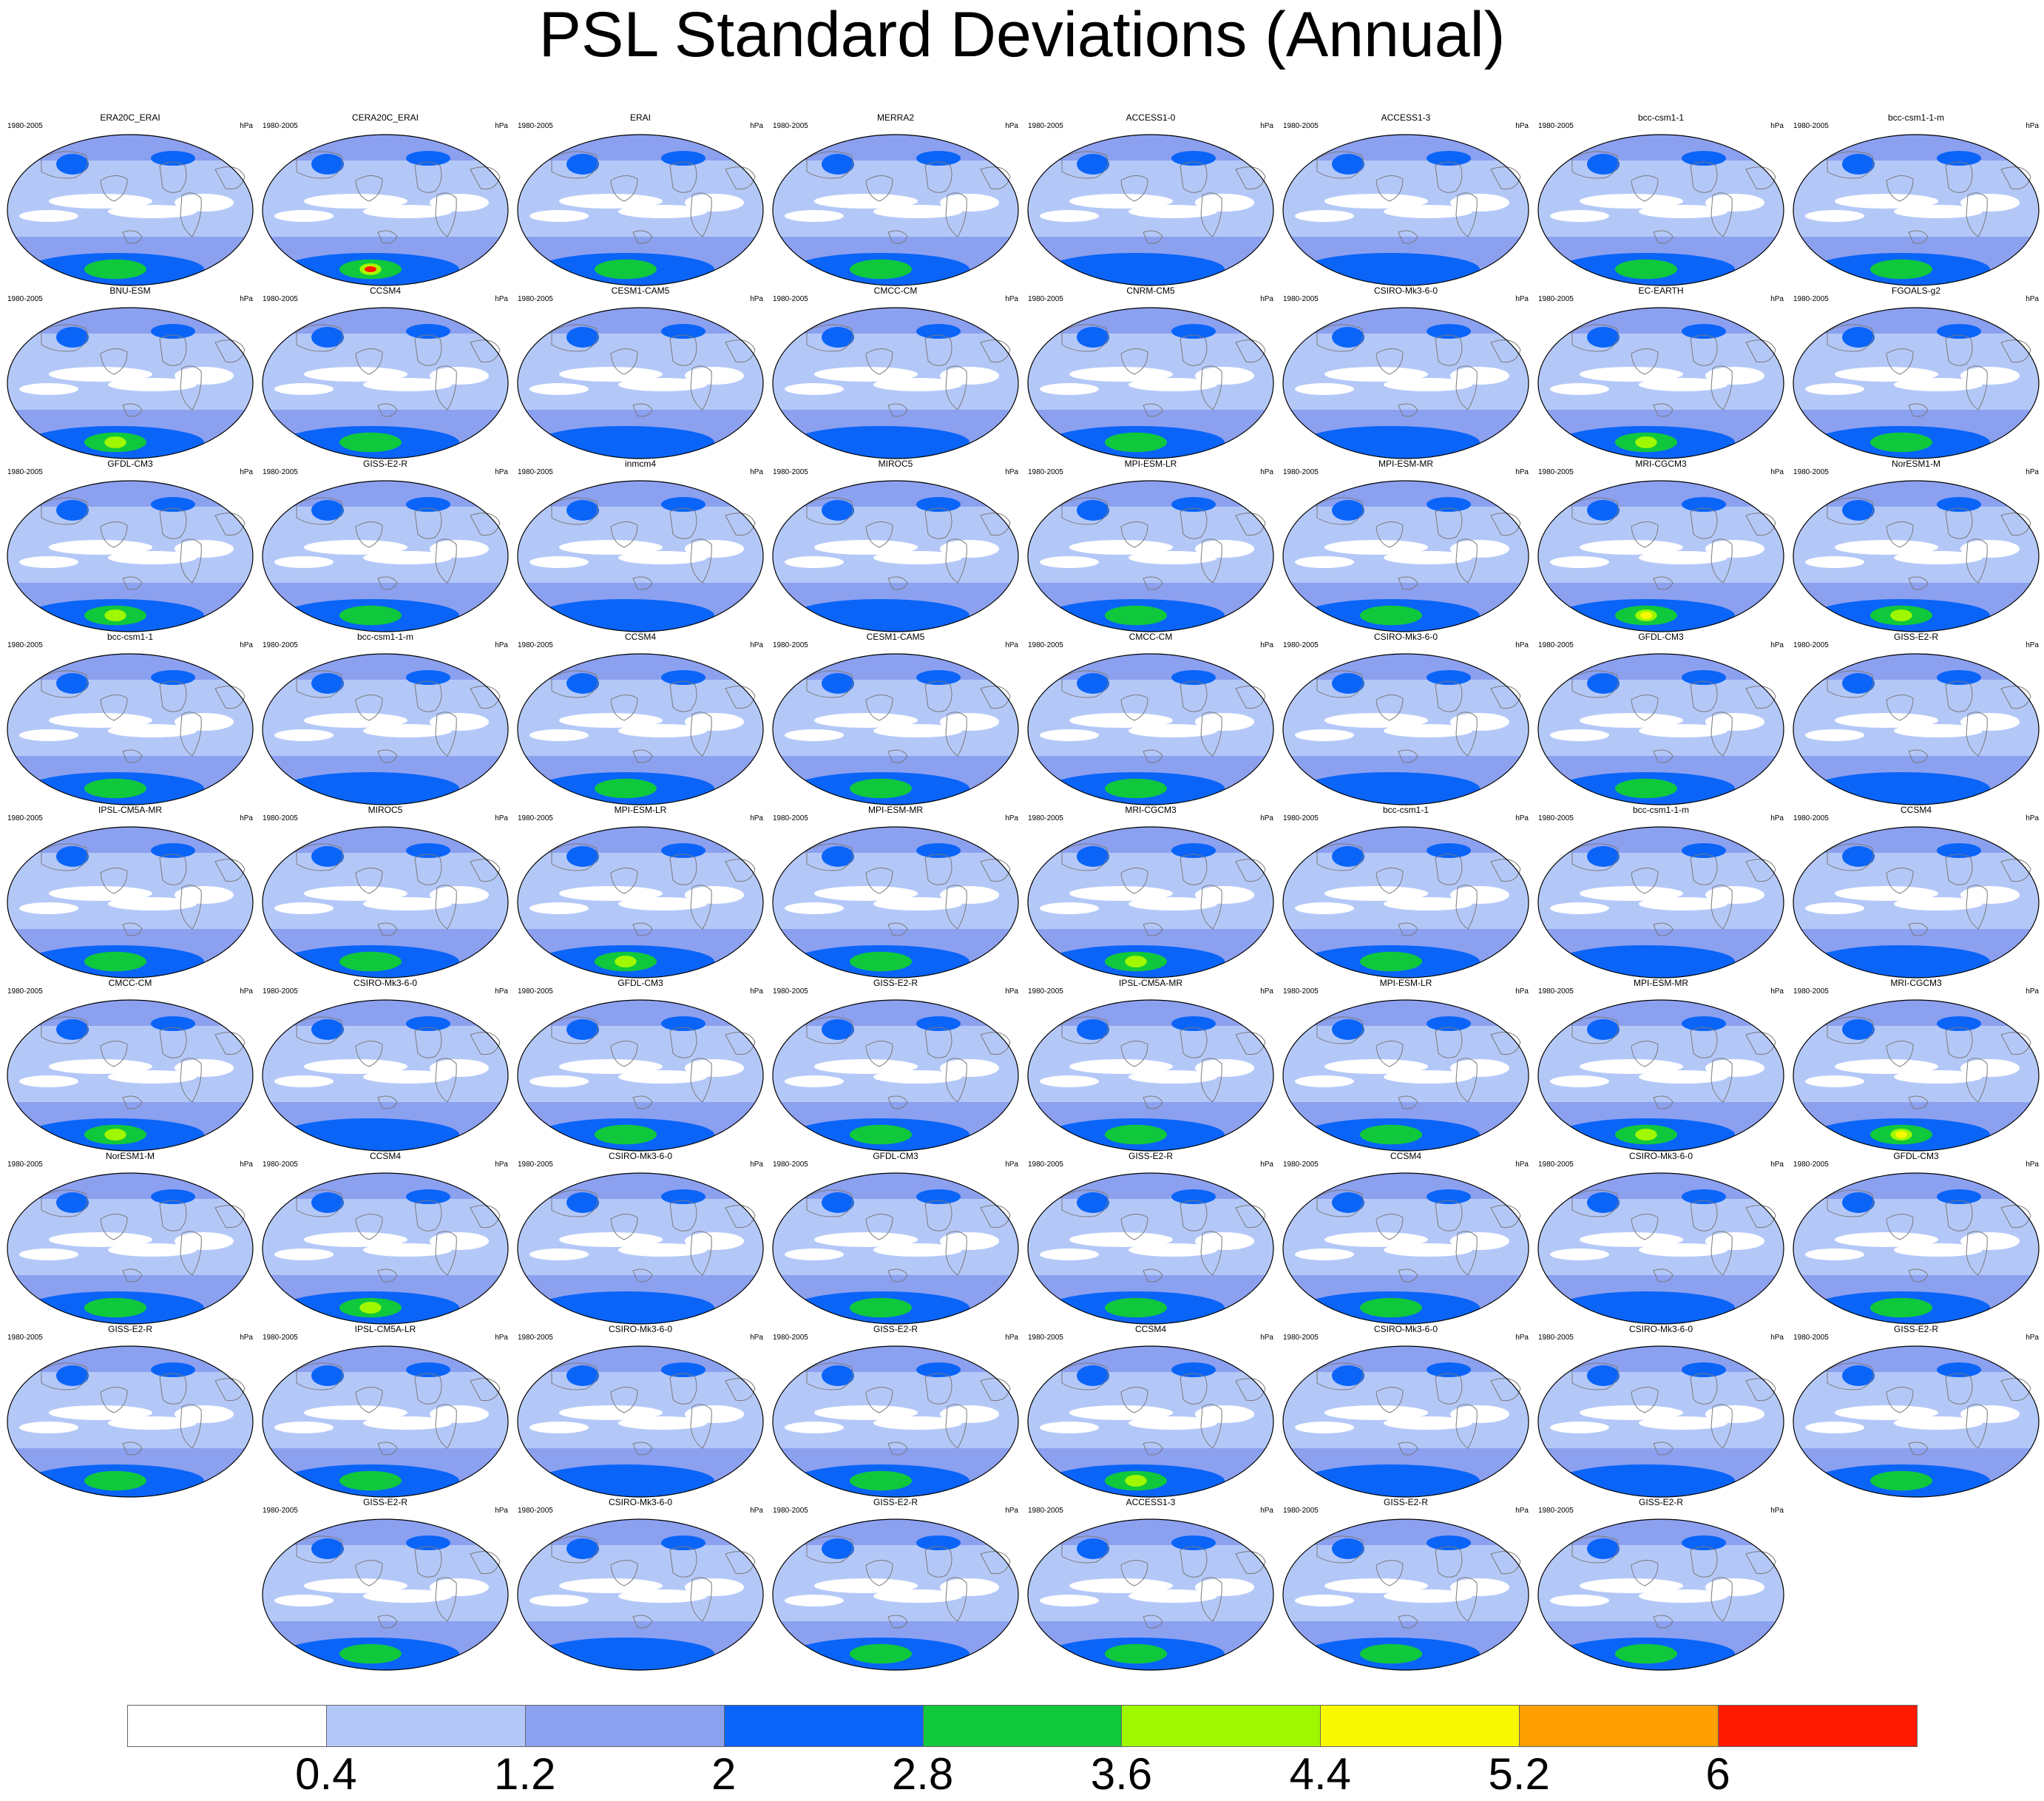  I want to click on panel-title: CCSM4, so click(1405, 1156).